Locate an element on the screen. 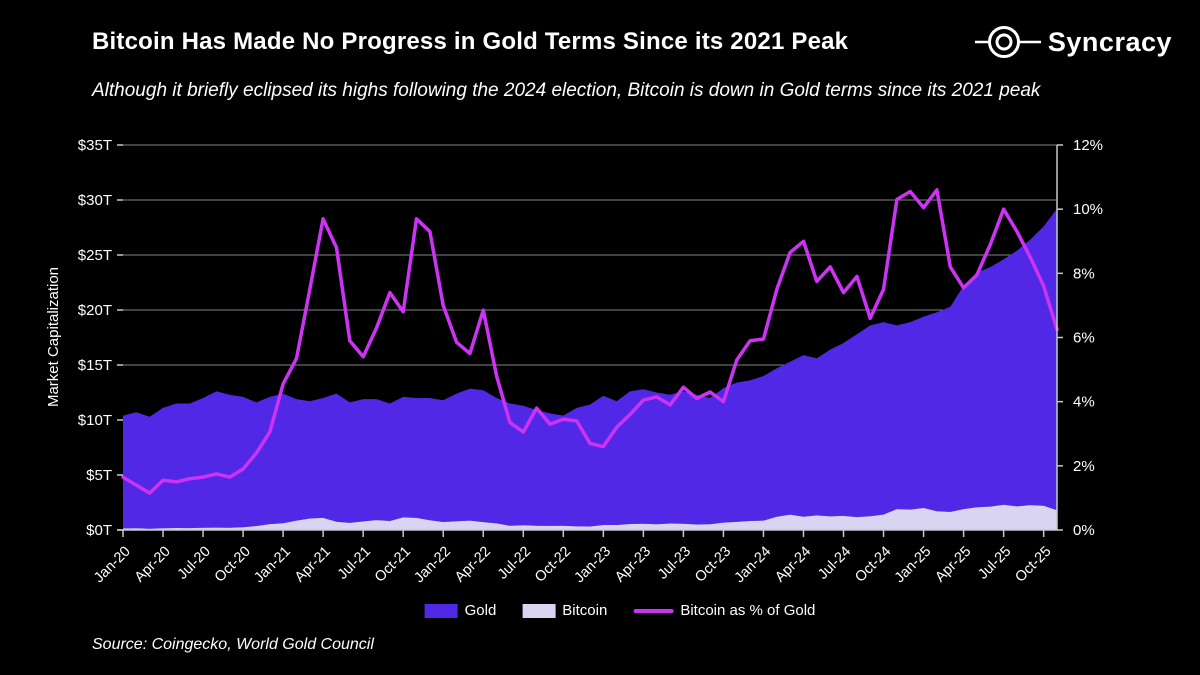  svg-text: Apr-24 is located at coordinates (793, 565).